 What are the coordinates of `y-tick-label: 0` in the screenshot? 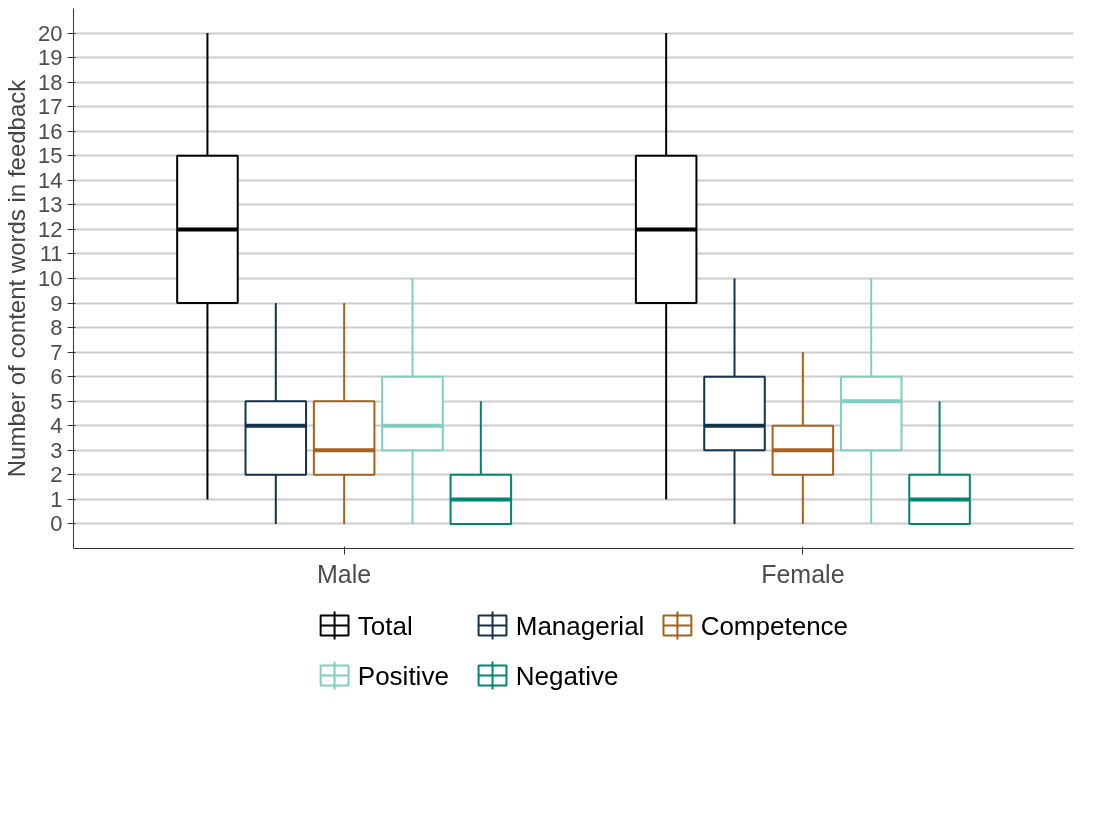 It's located at (56, 524).